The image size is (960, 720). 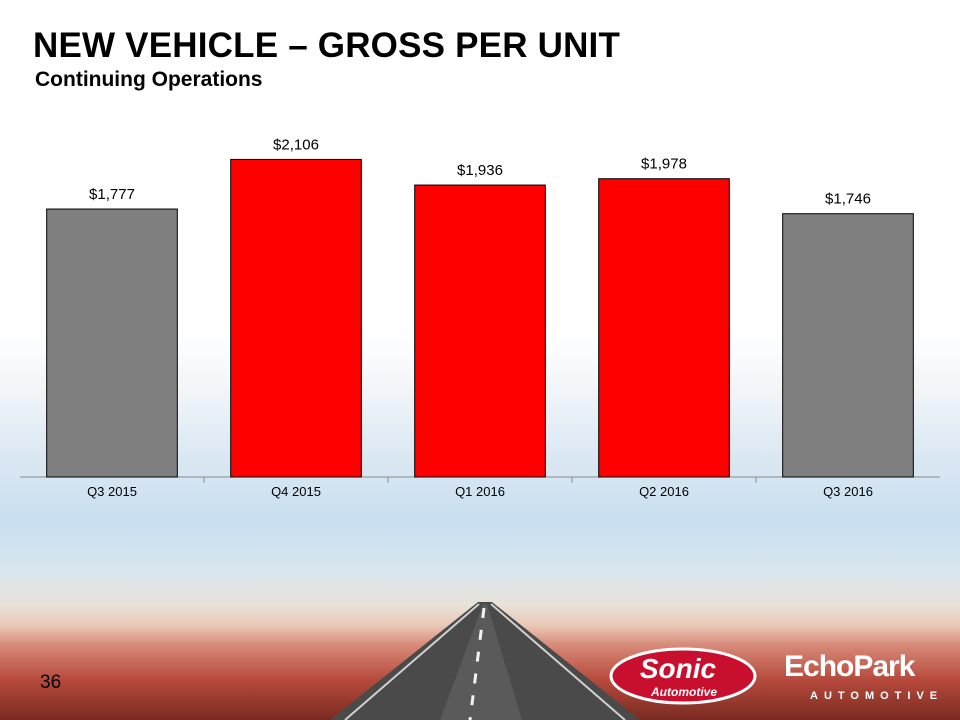 What do you see at coordinates (678, 668) in the screenshot?
I see `svg-text: Sonic` at bounding box center [678, 668].